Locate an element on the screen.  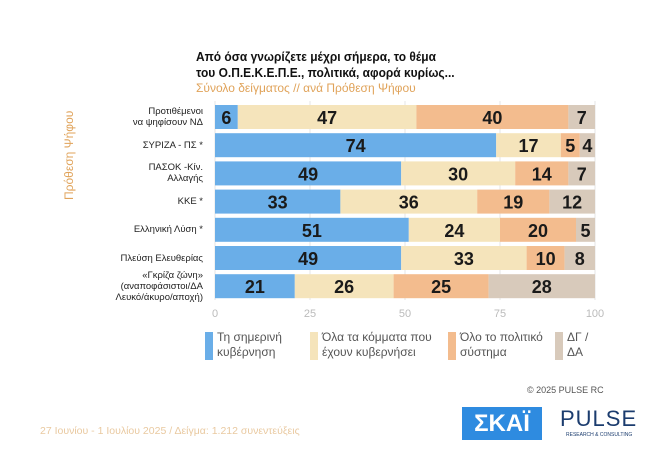
data-label: 28 is located at coordinates (542, 287).